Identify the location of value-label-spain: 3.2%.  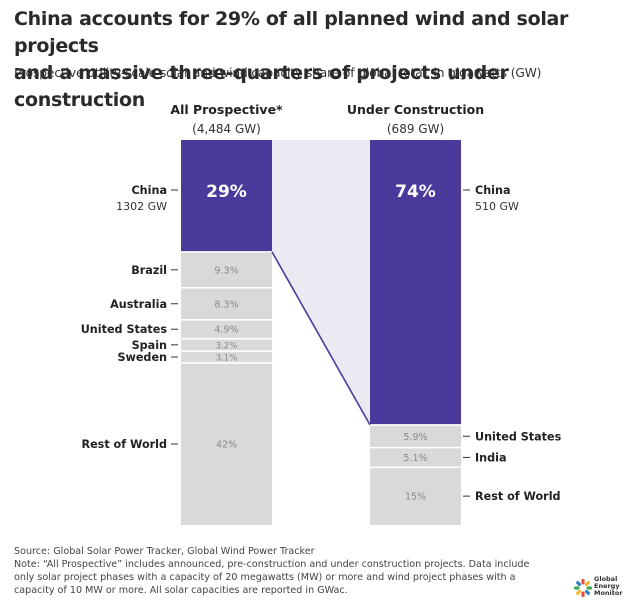
(227, 346).